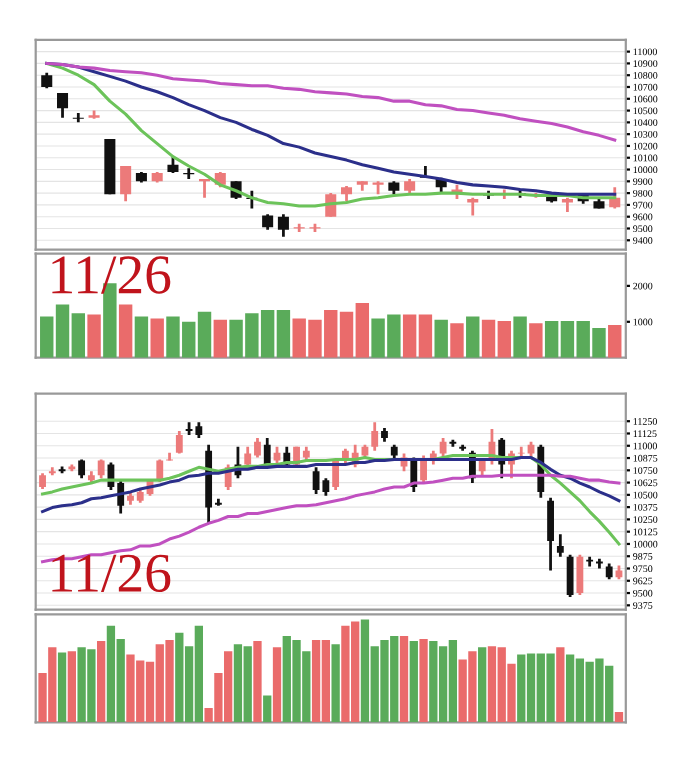 The width and height of the screenshot is (700, 766). What do you see at coordinates (331, 101) in the screenshot?
I see `line-series` at bounding box center [331, 101].